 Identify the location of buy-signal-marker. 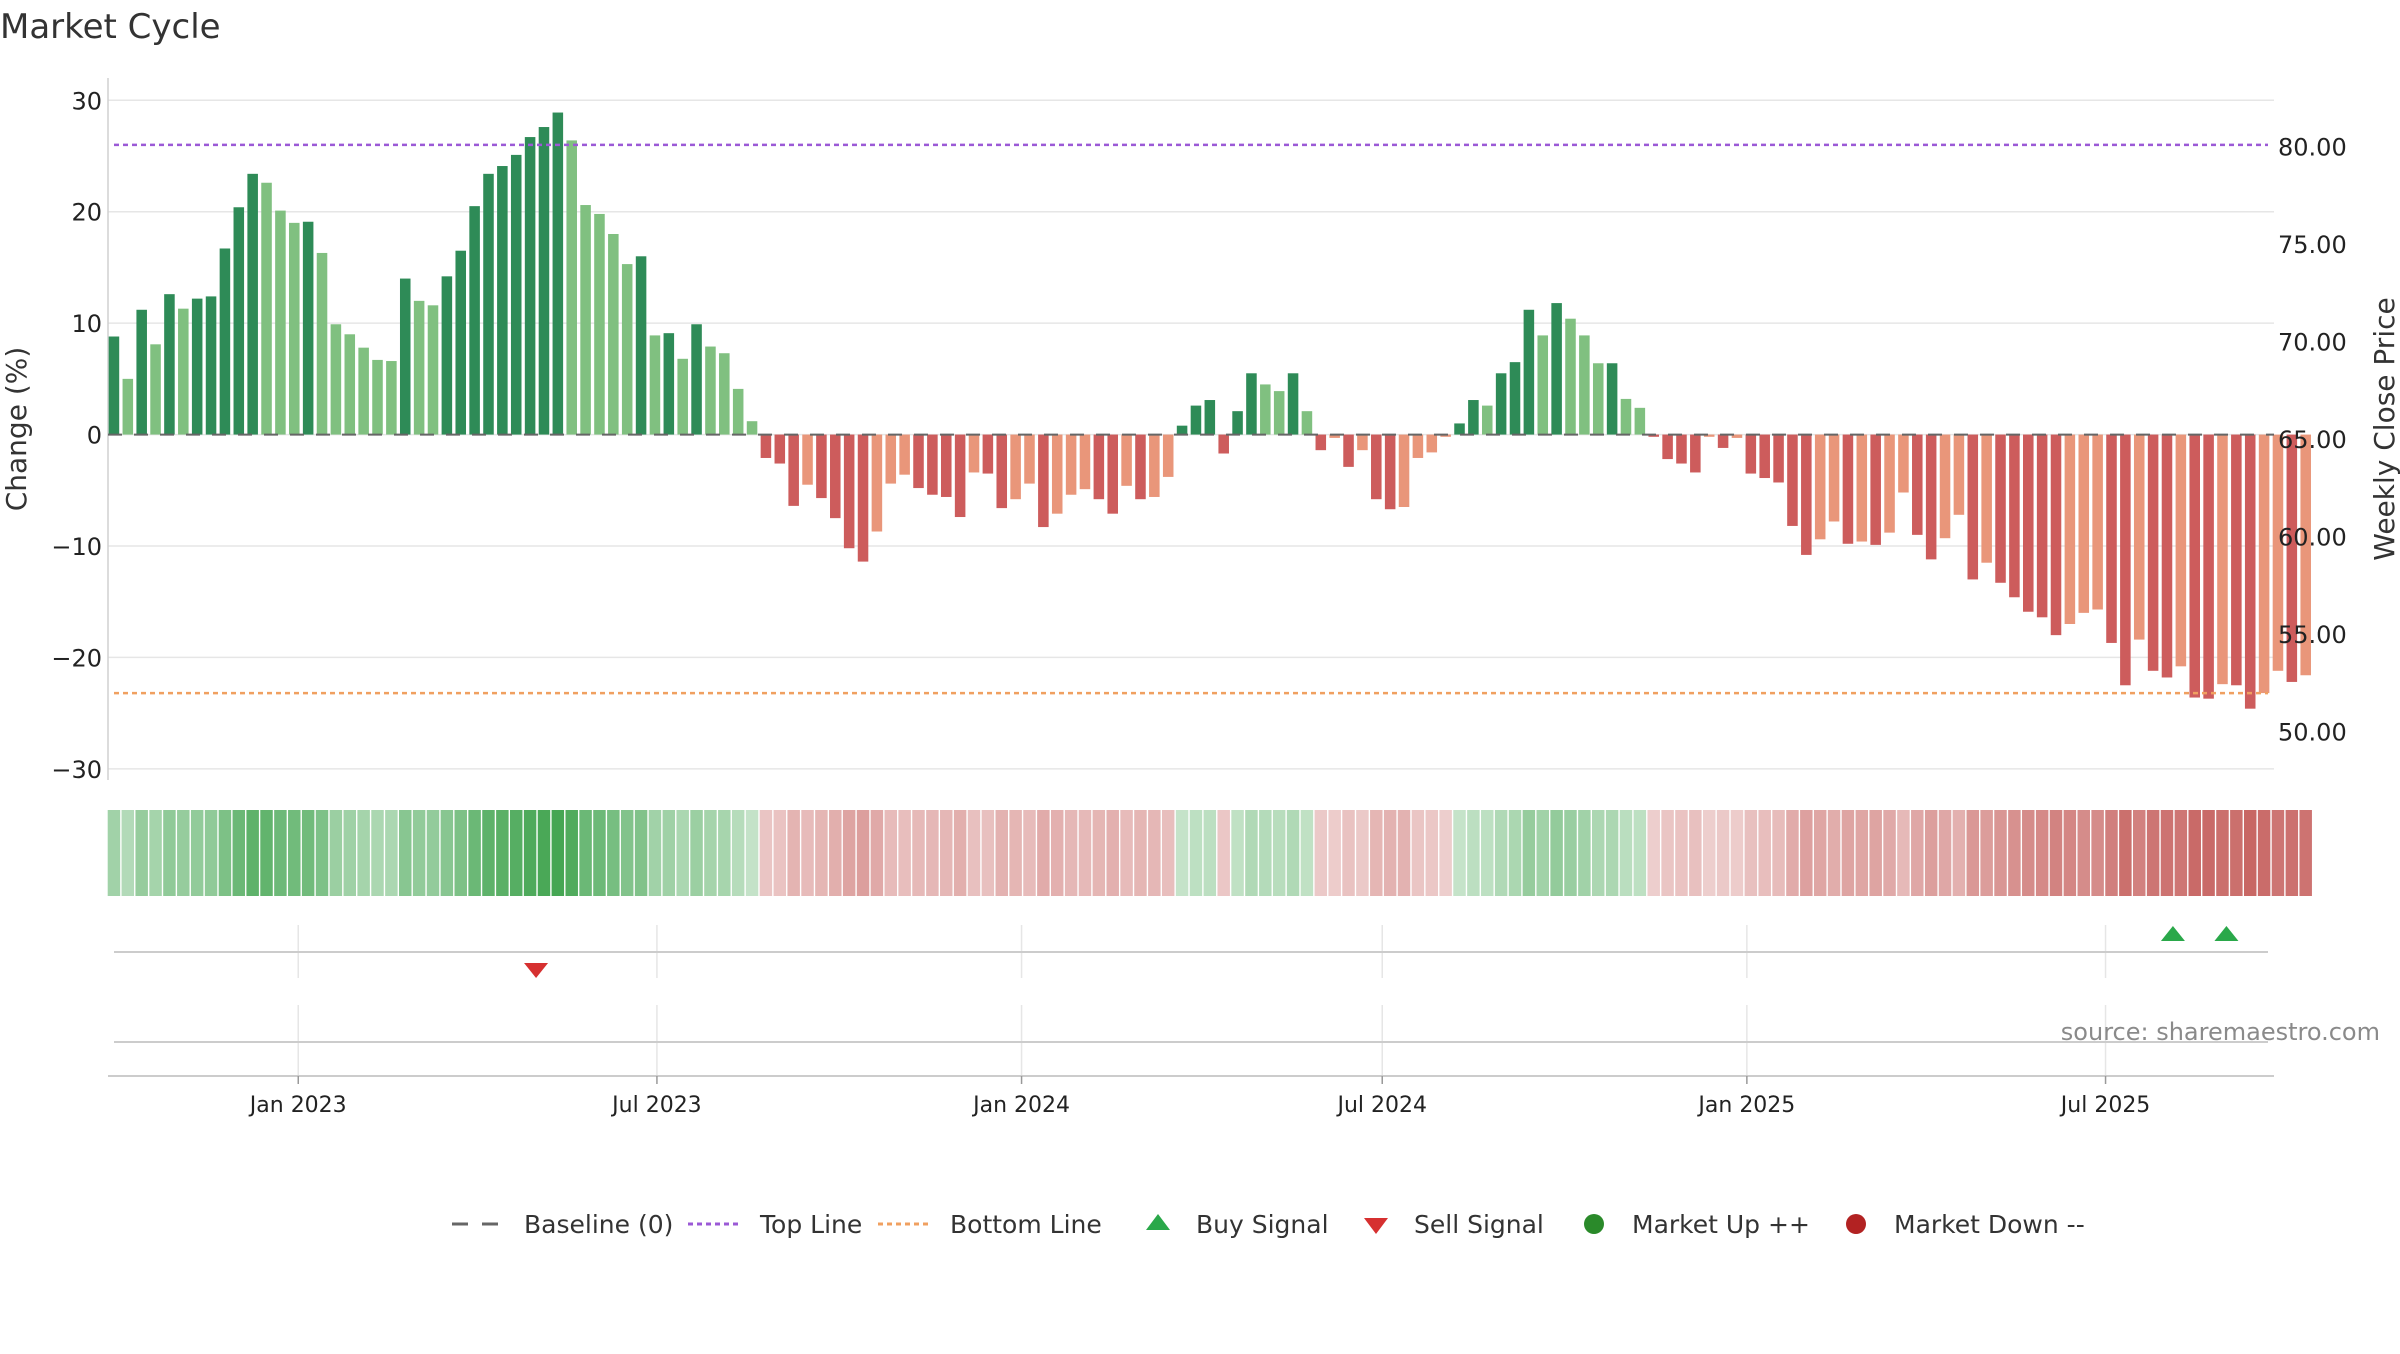
(2226, 933).